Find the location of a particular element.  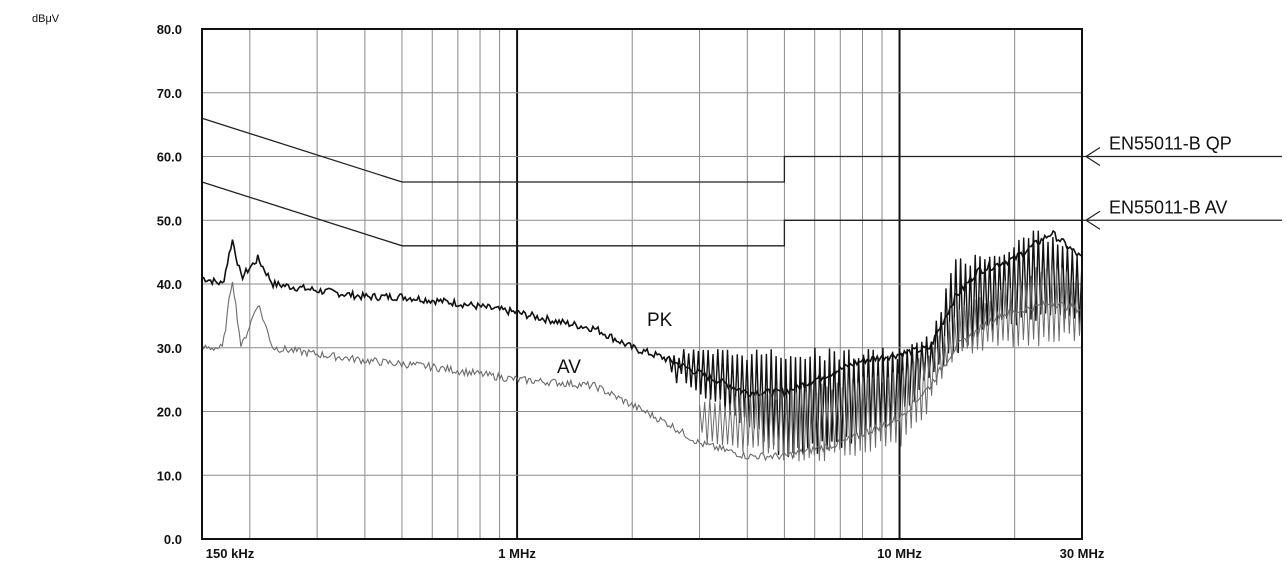

y-tick-label: 0.0 is located at coordinates (173, 539).